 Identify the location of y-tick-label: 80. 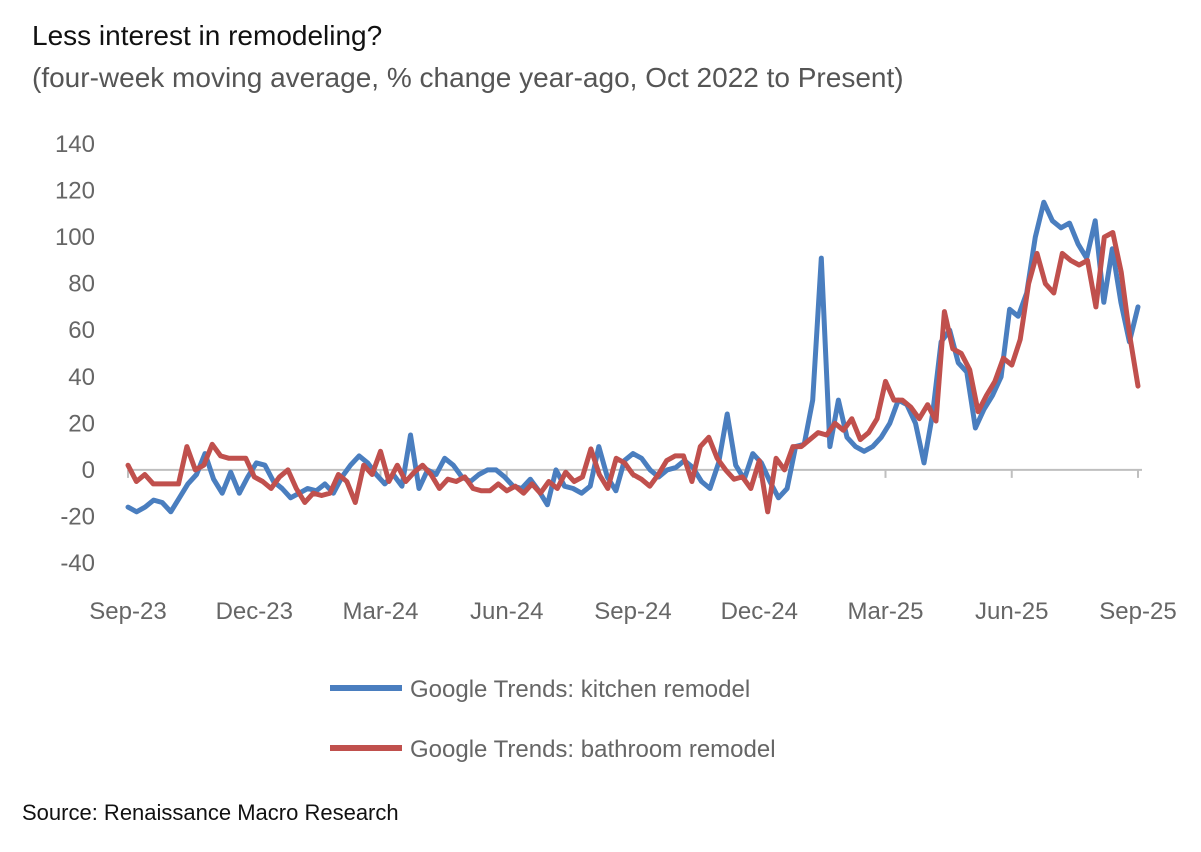
(81, 284).